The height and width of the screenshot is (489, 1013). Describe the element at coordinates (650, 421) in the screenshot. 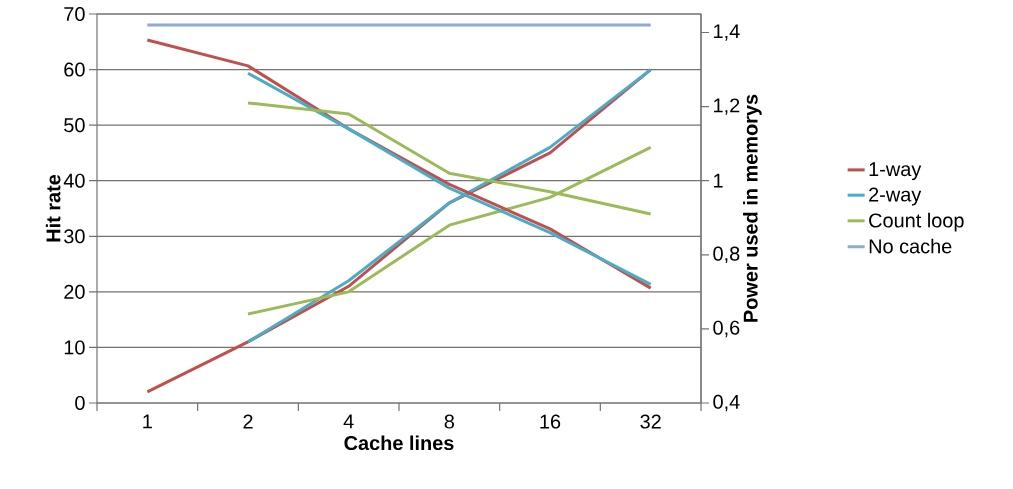

I see `x-tick-label: 32` at that location.